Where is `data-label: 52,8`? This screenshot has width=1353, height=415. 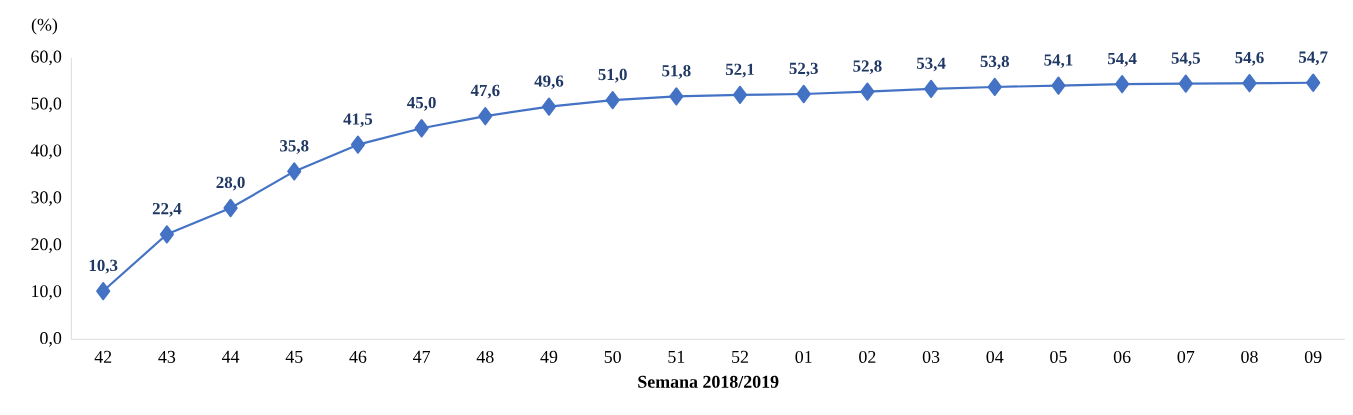 data-label: 52,8 is located at coordinates (867, 67).